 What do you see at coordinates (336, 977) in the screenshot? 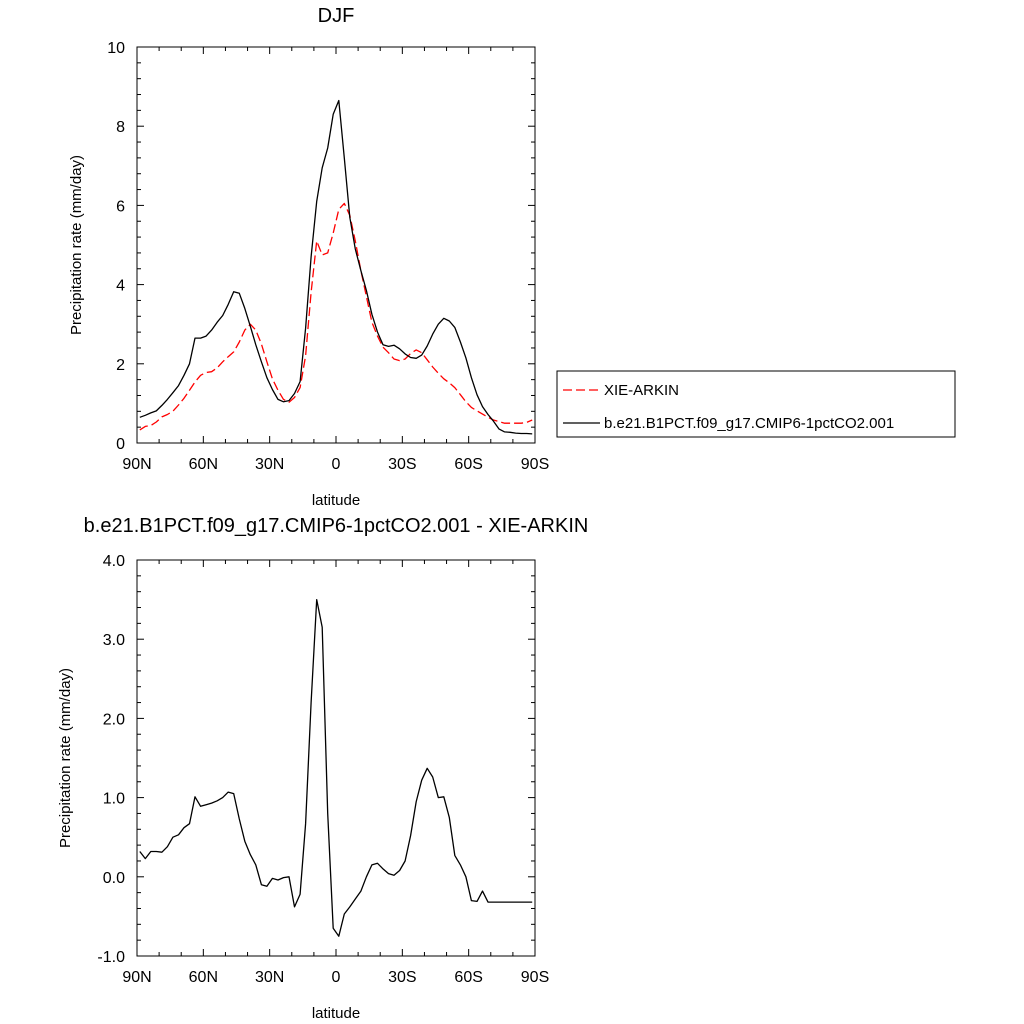
I see `chart-bottom-x-tick-label: 0` at bounding box center [336, 977].